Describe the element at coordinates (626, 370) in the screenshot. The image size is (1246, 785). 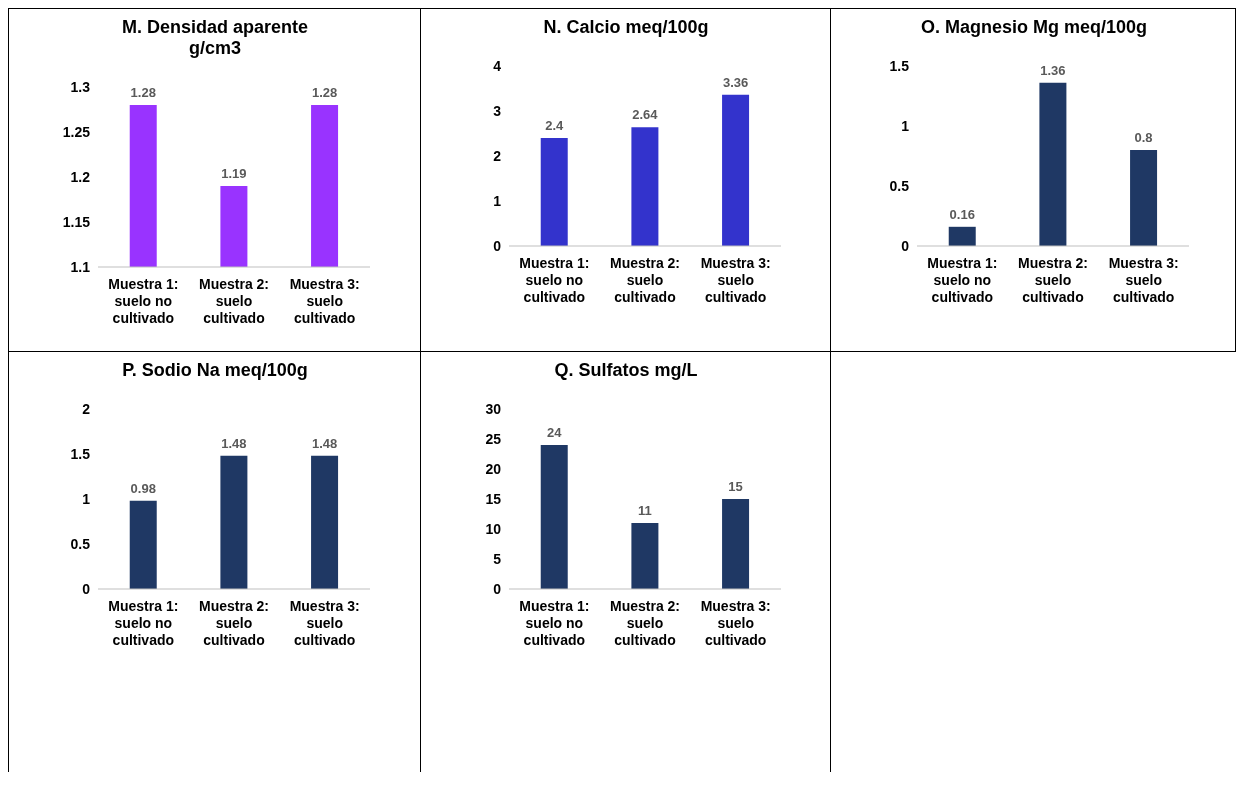
I see `chart-title: Q. Sulfatos mg/L` at that location.